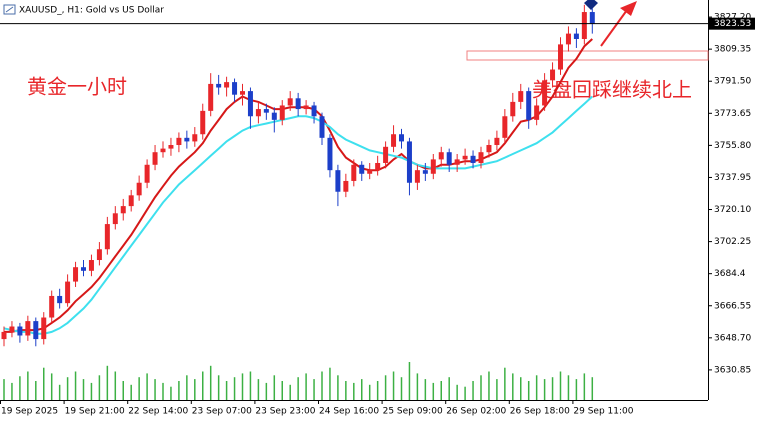  Describe the element at coordinates (349, 412) in the screenshot. I see `x-tick-label: 24 Sep 16:00` at that location.